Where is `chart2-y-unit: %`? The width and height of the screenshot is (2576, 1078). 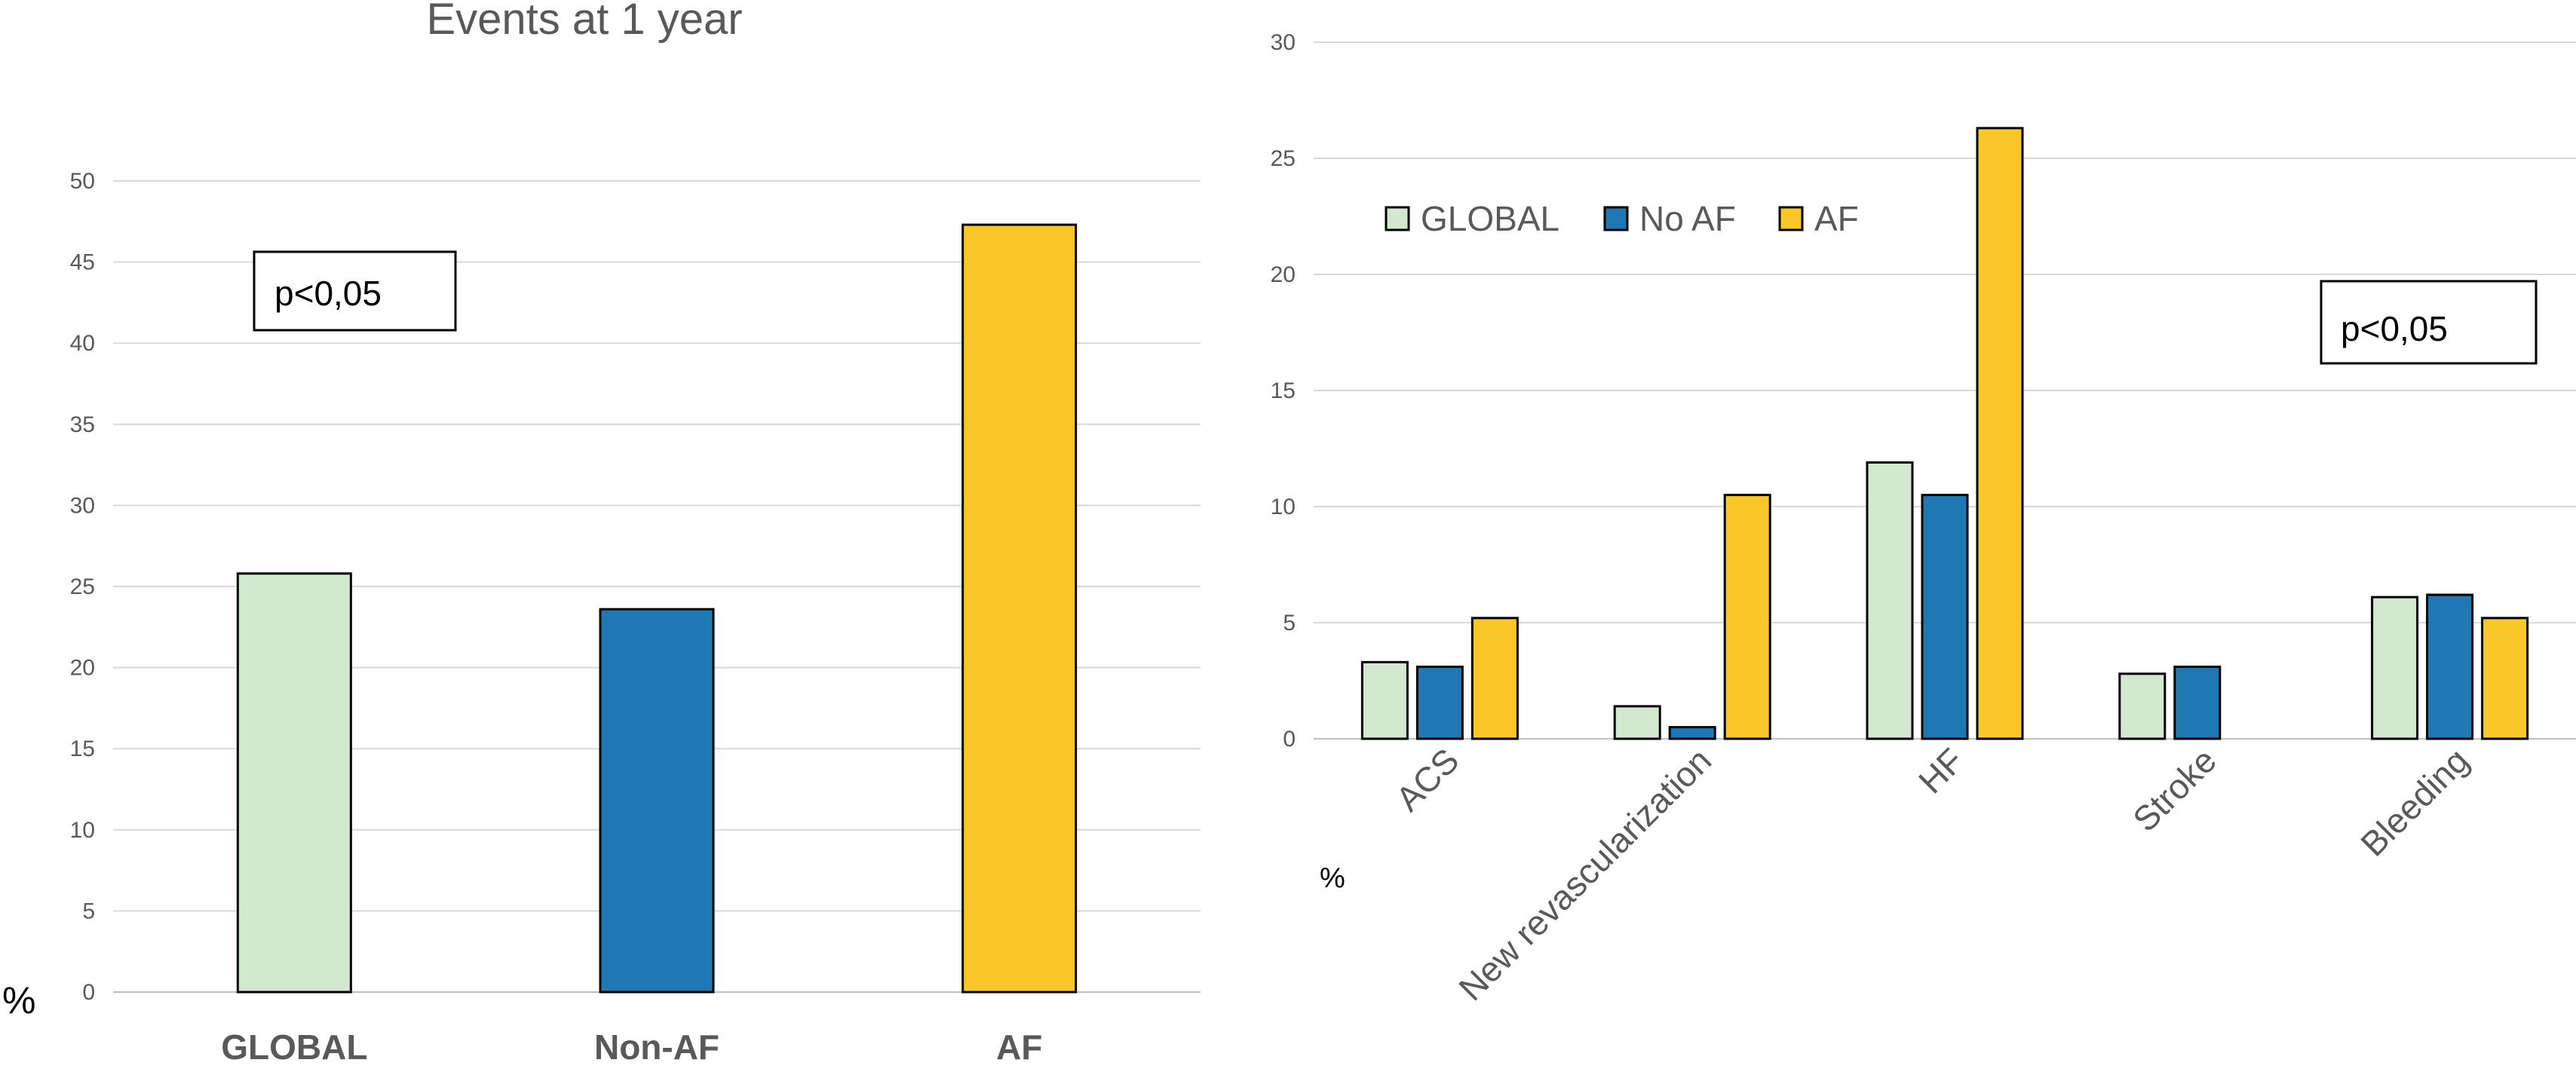
chart2-y-unit: % is located at coordinates (1332, 878).